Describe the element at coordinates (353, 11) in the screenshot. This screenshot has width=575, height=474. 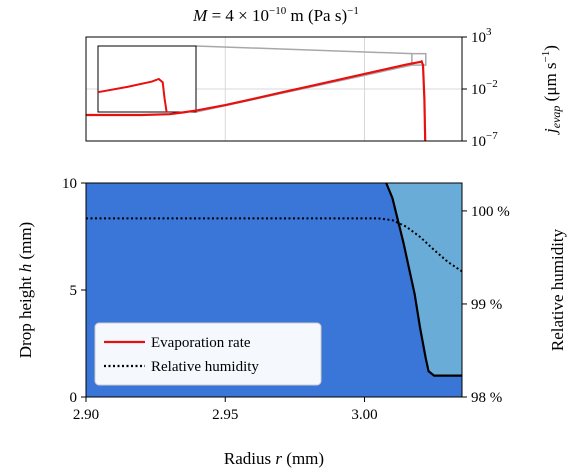
I see `title-unit-exponent: −1` at that location.